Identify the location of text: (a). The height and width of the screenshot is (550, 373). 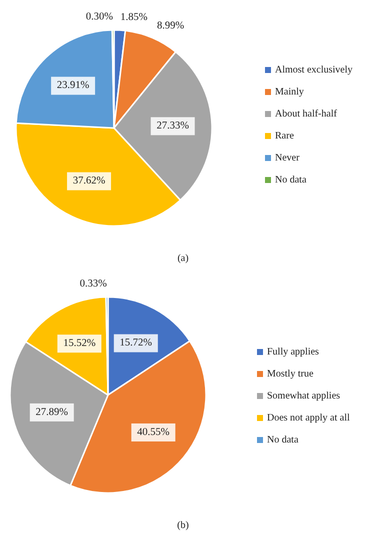
(183, 258).